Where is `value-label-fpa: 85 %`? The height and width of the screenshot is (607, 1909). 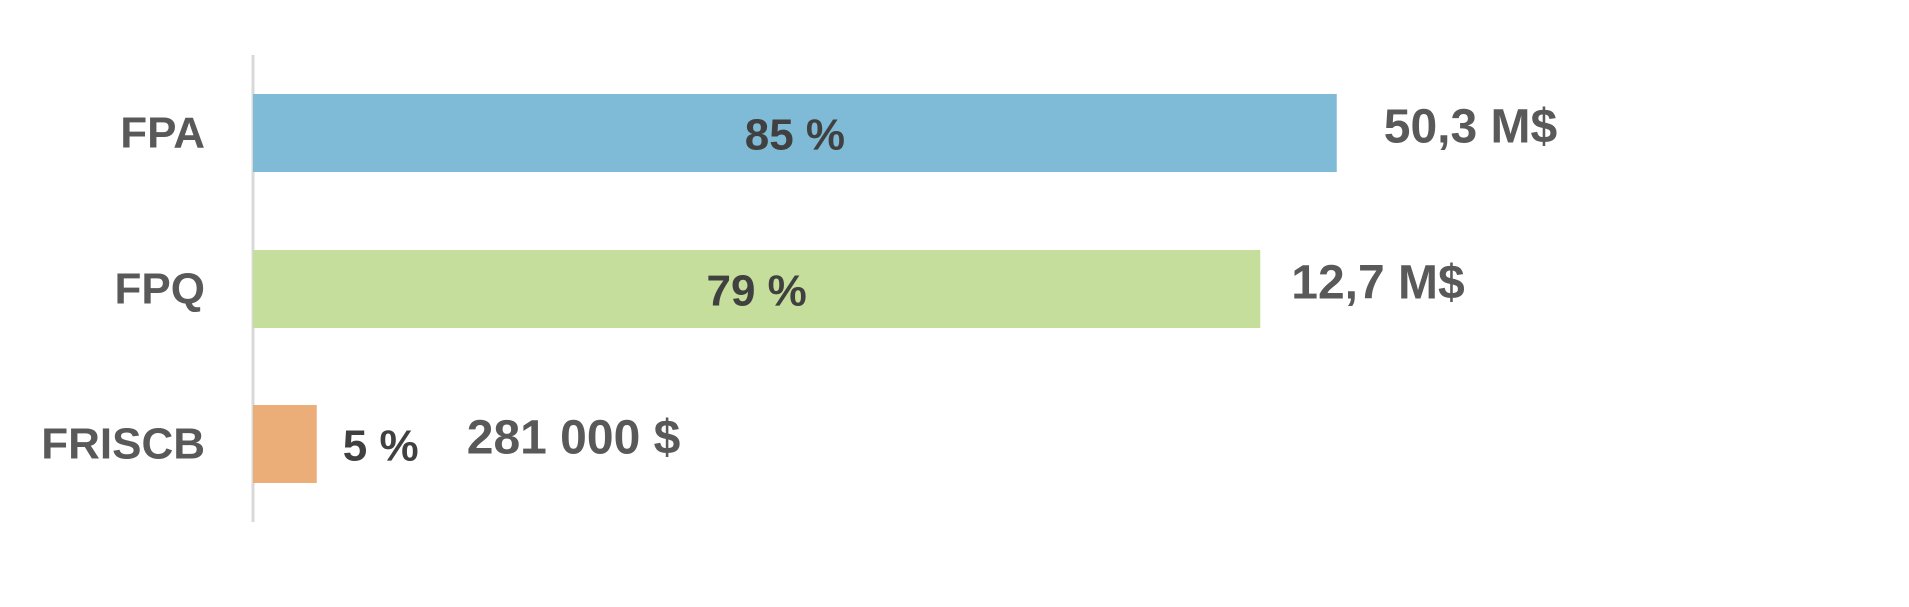
value-label-fpa: 85 % is located at coordinates (795, 135).